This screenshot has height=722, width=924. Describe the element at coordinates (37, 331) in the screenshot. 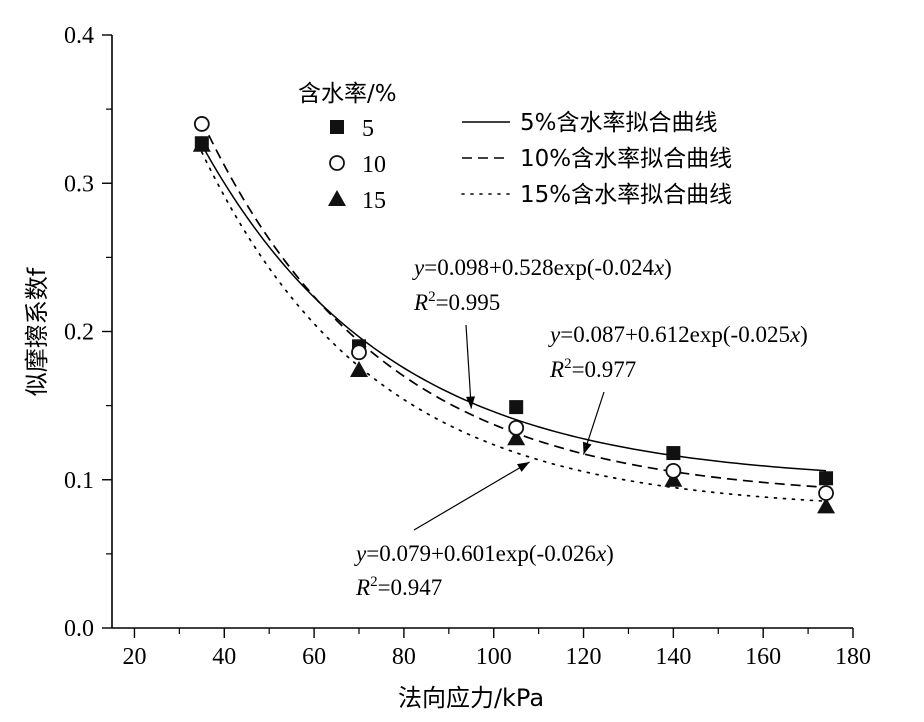

I see `y-axis-title: 似摩擦系数f` at that location.